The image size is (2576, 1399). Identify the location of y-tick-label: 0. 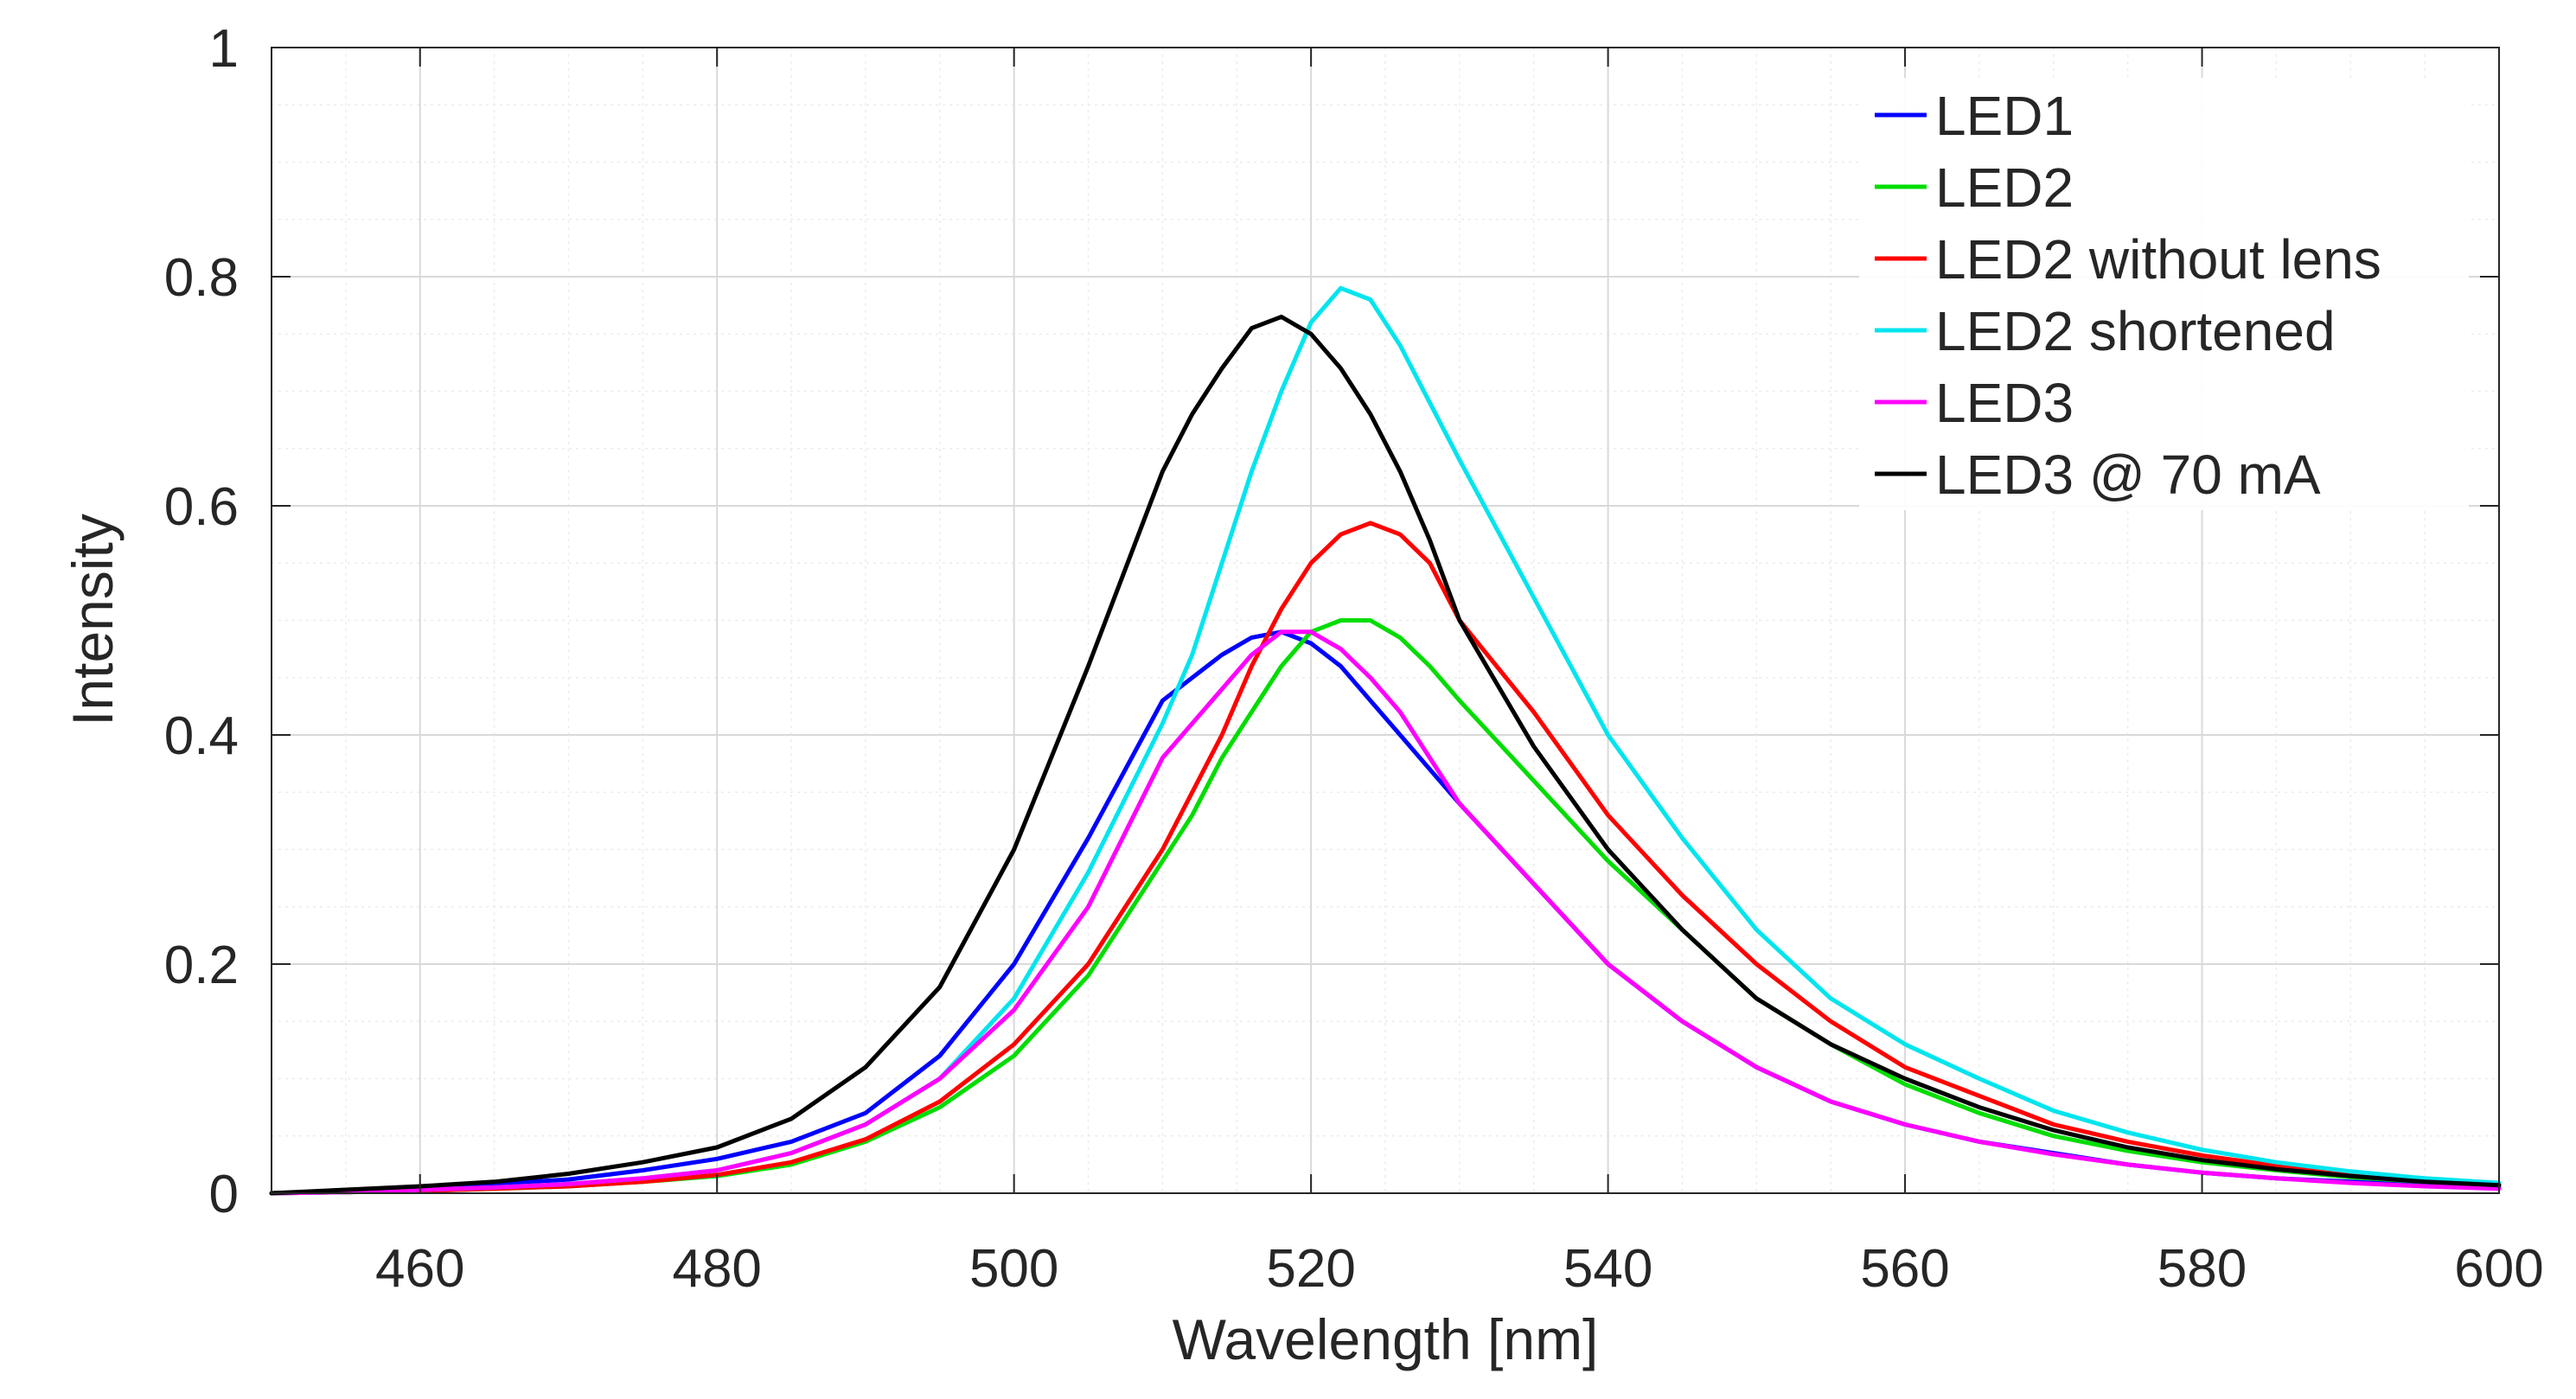
(224, 1194).